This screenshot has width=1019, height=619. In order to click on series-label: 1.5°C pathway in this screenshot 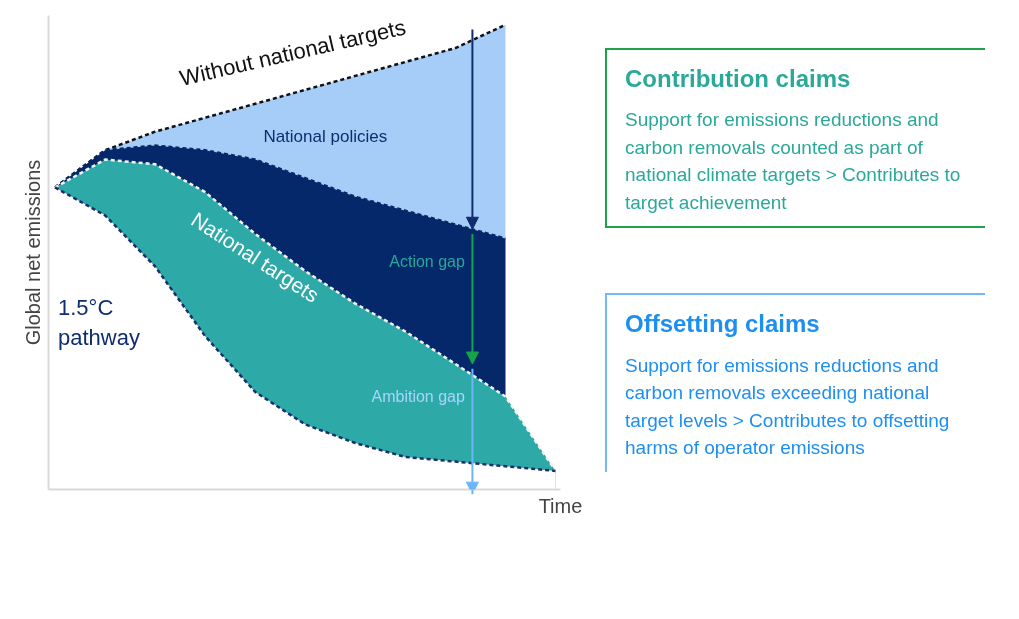, I will do `click(99, 322)`.